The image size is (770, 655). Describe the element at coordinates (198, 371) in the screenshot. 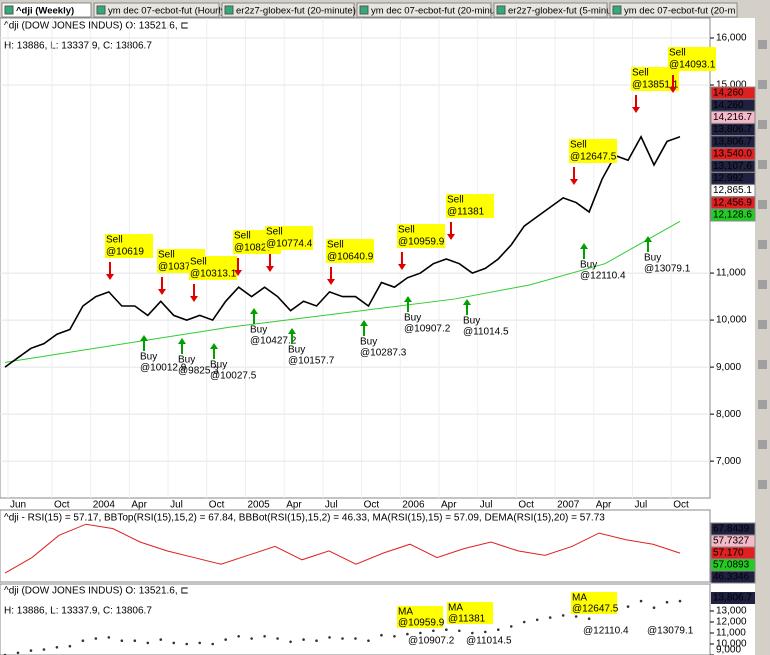

I see `buy-price: @9825.3` at that location.